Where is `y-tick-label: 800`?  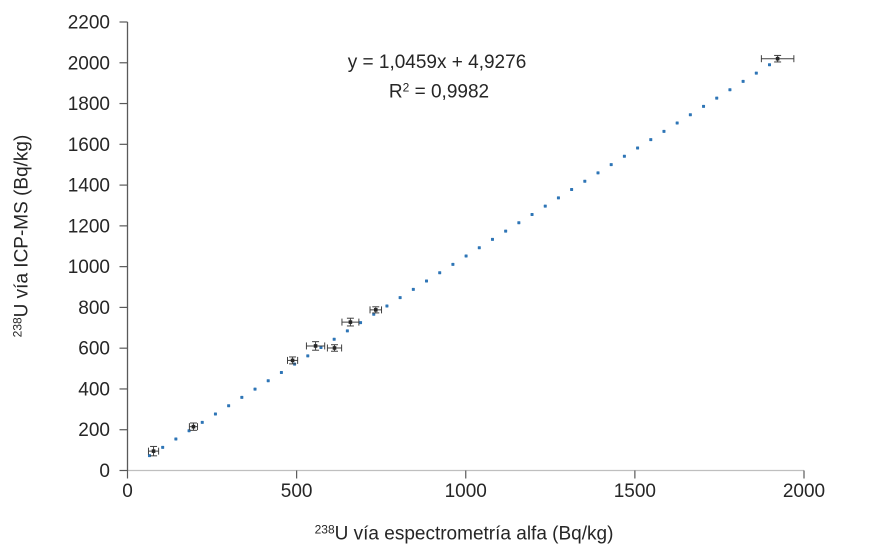 y-tick-label: 800 is located at coordinates (94, 308).